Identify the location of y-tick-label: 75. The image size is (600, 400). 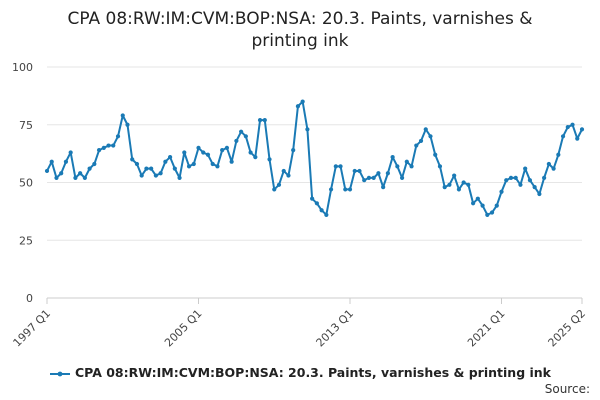
(26, 125).